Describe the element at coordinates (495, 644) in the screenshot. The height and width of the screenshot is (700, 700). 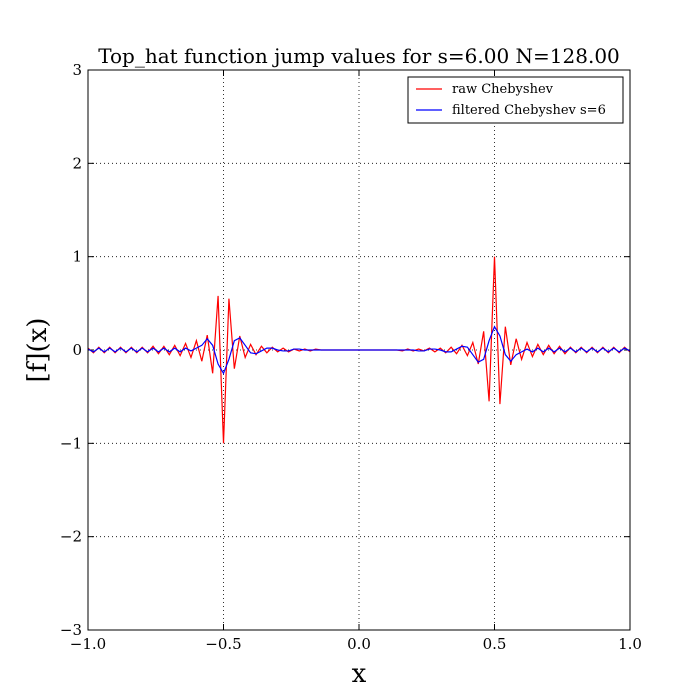
I see `x-tick-label: 0.5` at that location.